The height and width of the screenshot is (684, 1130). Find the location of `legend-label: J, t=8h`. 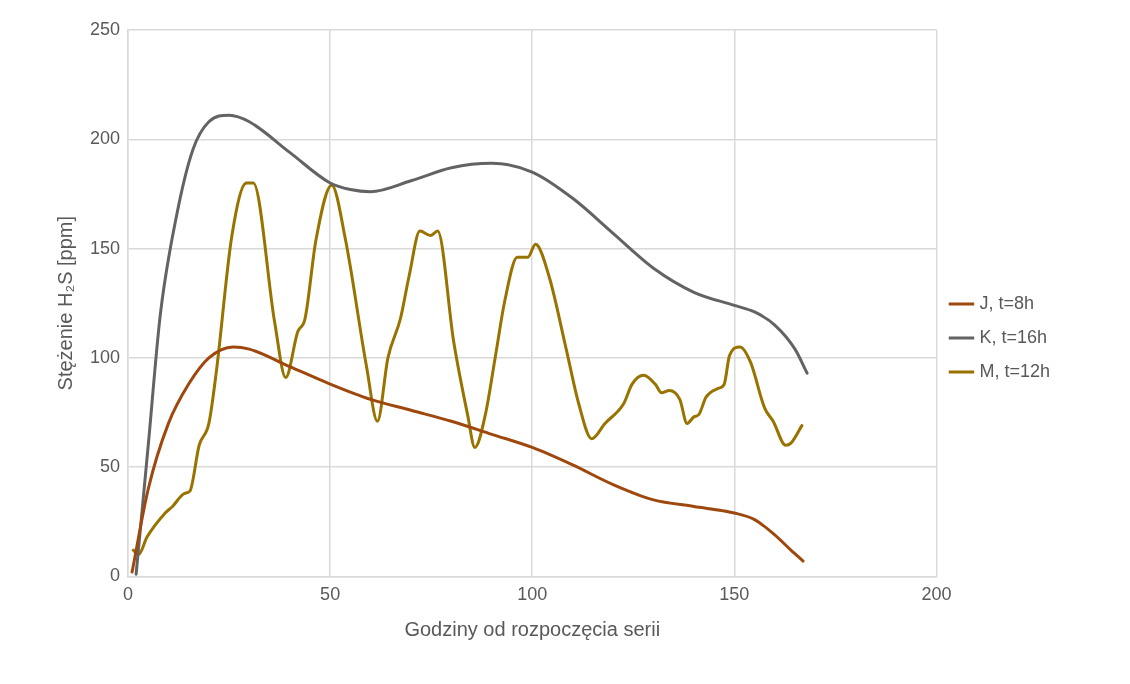

legend-label: J, t=8h is located at coordinates (1007, 302).